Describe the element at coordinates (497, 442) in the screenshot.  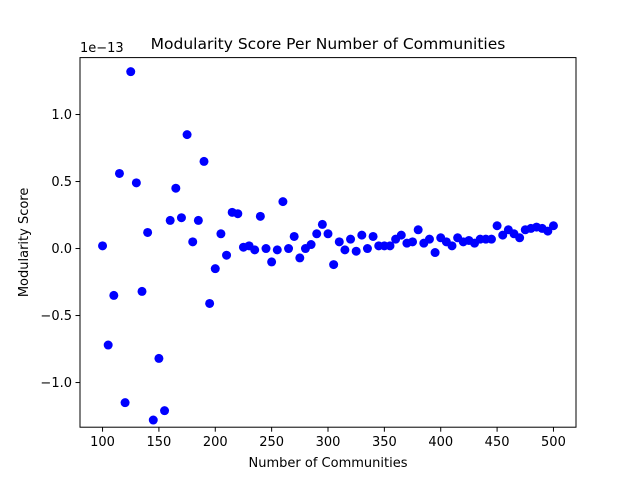
I see `x-tick-label: 450` at that location.